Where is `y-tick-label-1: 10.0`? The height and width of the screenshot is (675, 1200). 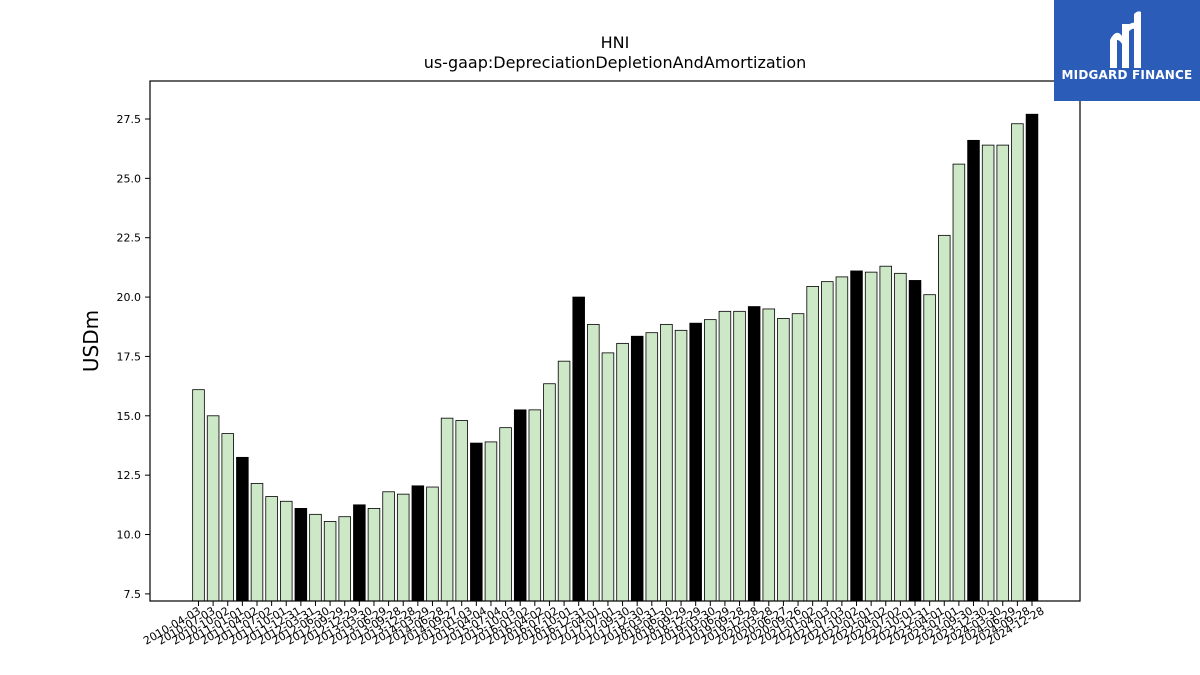
y-tick-label-1: 10.0 is located at coordinates (129, 535).